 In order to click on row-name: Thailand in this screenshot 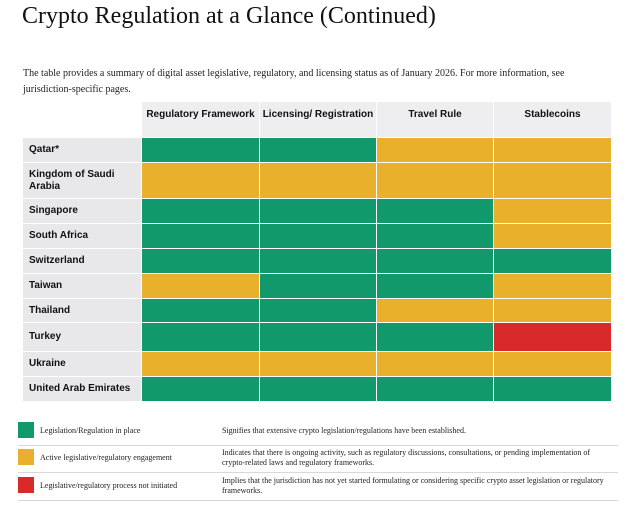, I will do `click(82, 310)`.